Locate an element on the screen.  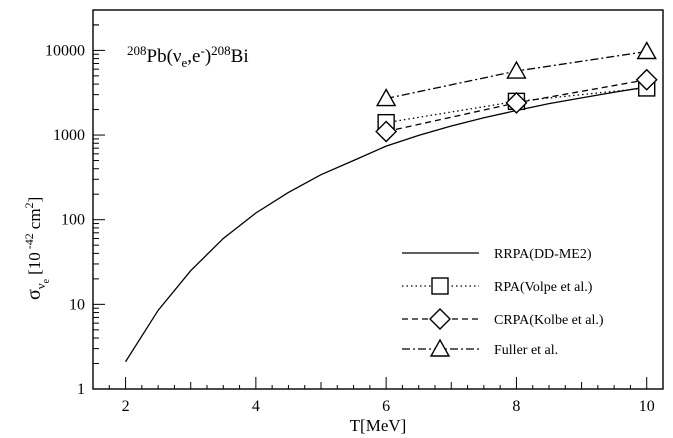
y-tick-label: 1000 is located at coordinates (69, 135).